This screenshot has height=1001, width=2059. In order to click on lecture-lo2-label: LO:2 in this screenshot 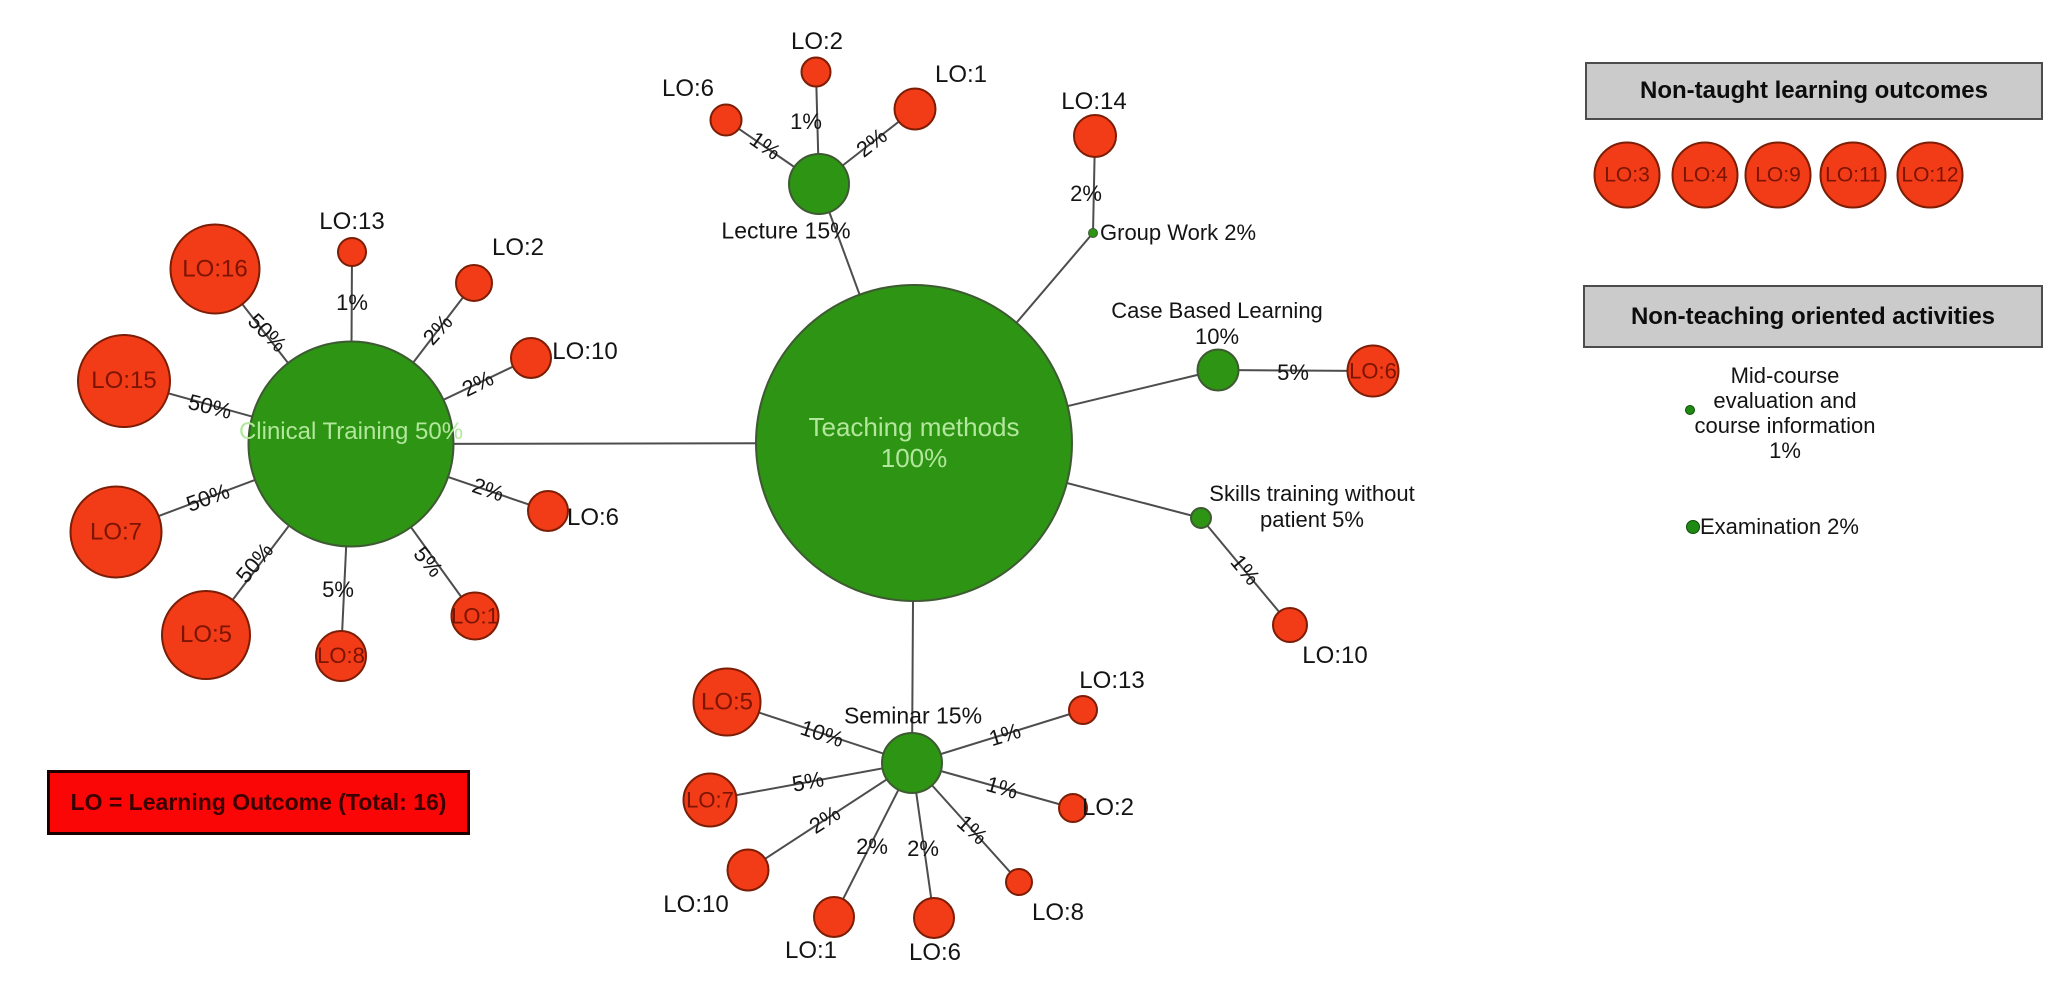, I will do `click(817, 41)`.